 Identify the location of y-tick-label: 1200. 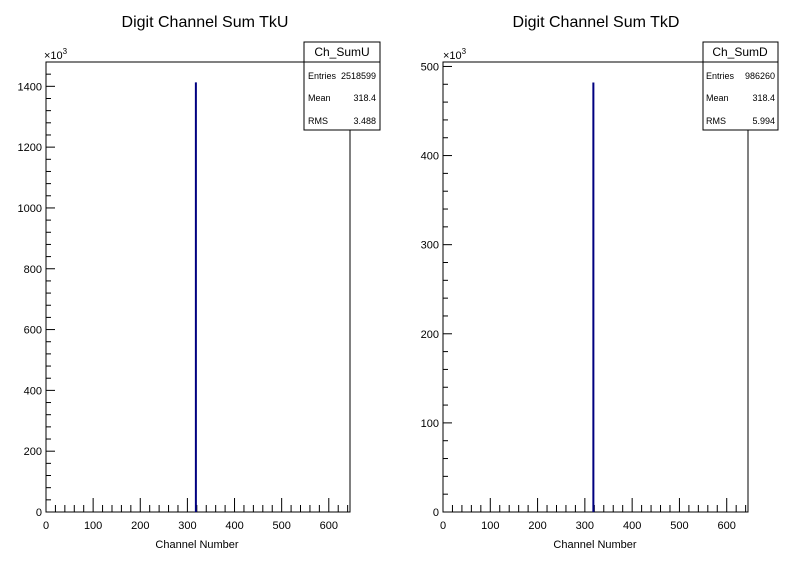
(30, 148).